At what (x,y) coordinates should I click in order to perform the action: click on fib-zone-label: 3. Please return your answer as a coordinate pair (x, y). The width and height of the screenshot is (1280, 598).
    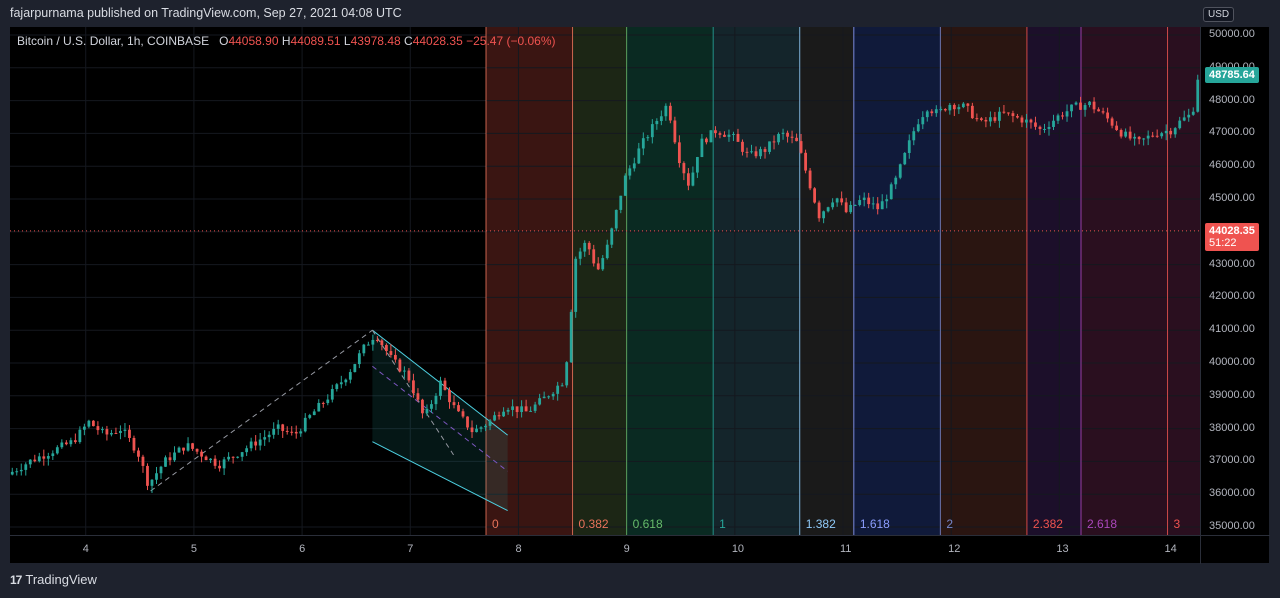
    Looking at the image, I should click on (1177, 524).